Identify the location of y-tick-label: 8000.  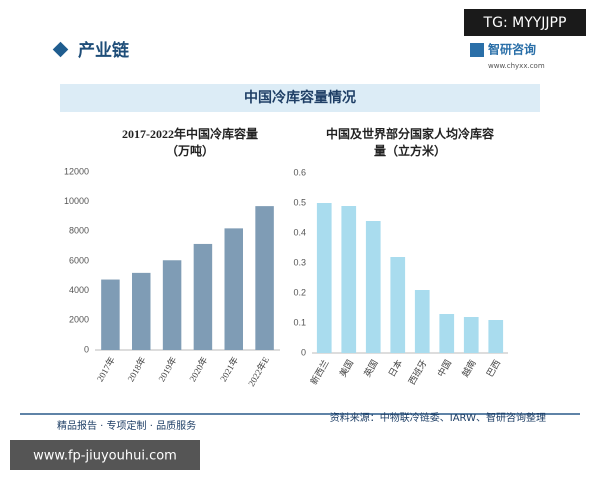
(79, 231).